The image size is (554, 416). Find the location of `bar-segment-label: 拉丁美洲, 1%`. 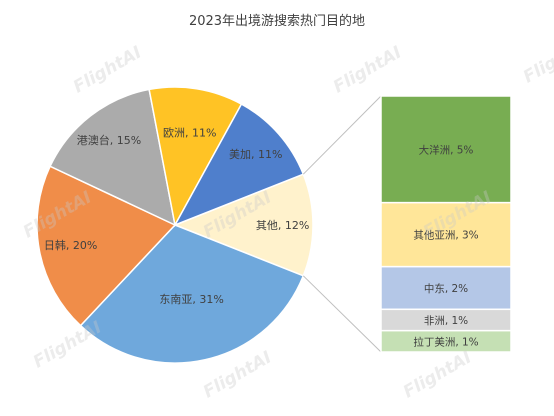

bar-segment-label: 拉丁美洲, 1% is located at coordinates (445, 341).